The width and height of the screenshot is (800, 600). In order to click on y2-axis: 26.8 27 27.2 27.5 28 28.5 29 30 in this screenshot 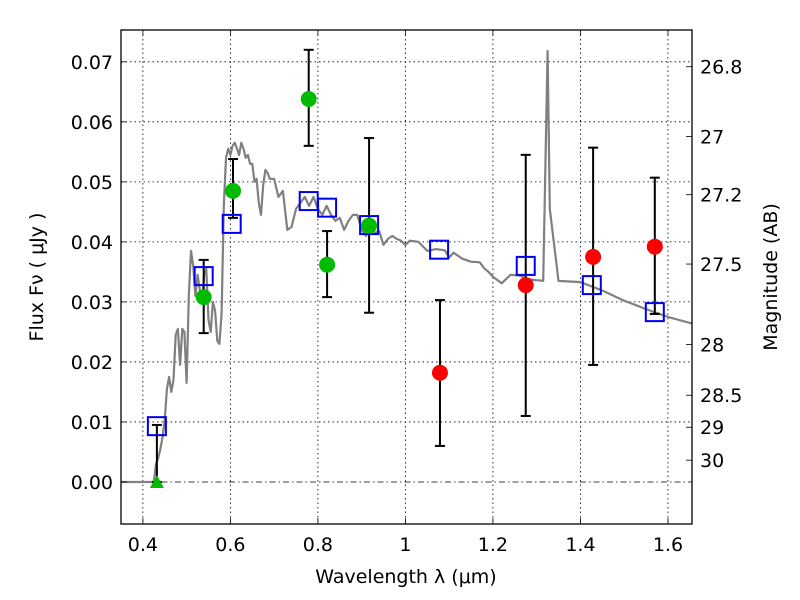, I will do `click(714, 264)`.